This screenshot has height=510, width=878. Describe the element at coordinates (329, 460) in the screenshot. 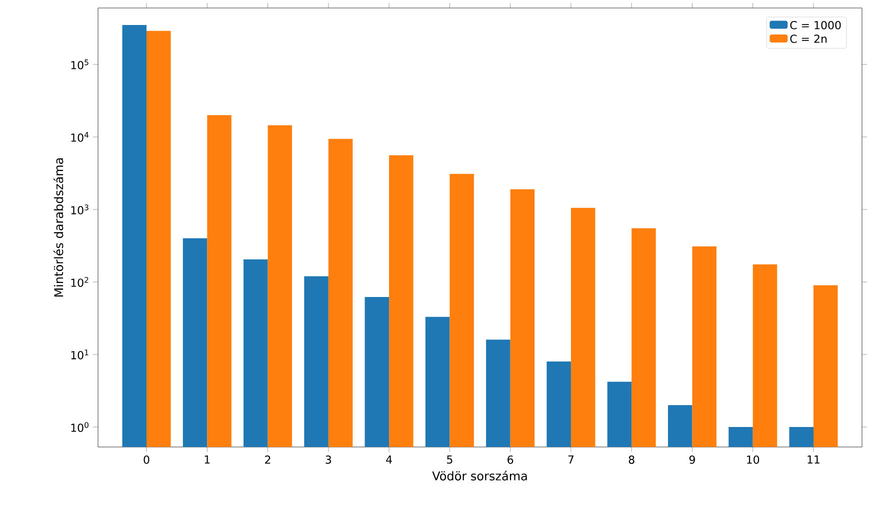

I see `x-tick-label: 3` at that location.